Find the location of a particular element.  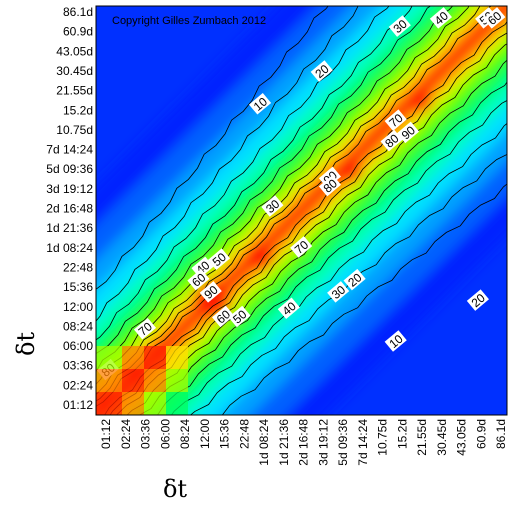

y-tick-label: 60.9d is located at coordinates (78, 32).